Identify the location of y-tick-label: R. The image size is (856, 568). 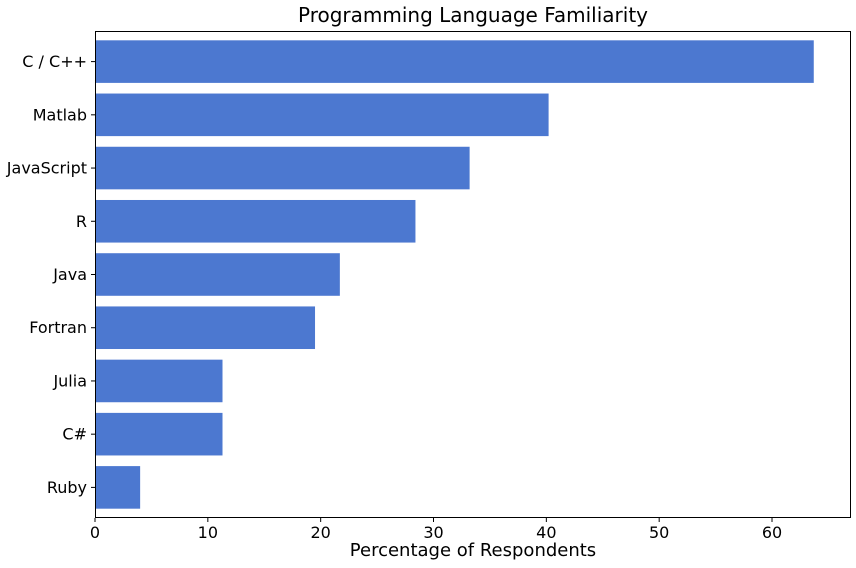
(81, 221).